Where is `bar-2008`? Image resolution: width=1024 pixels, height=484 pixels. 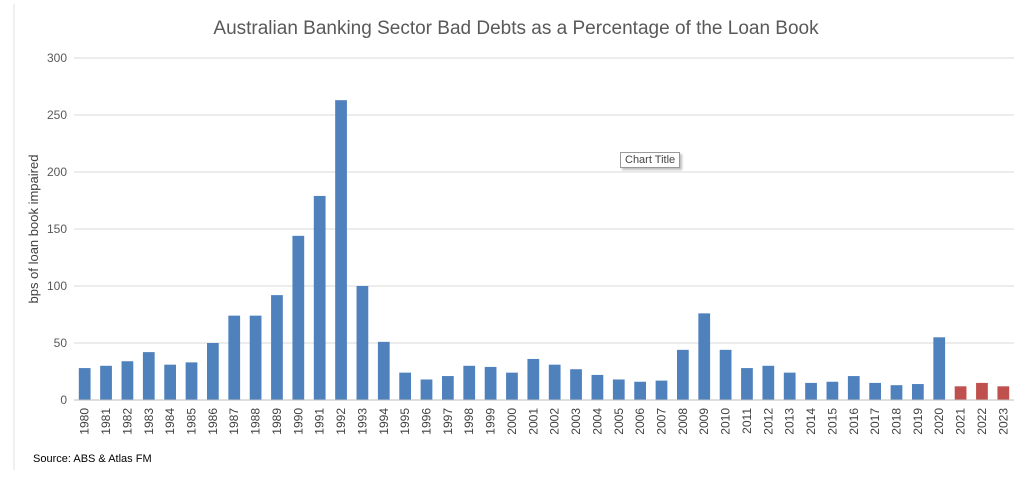 bar-2008 is located at coordinates (682, 374).